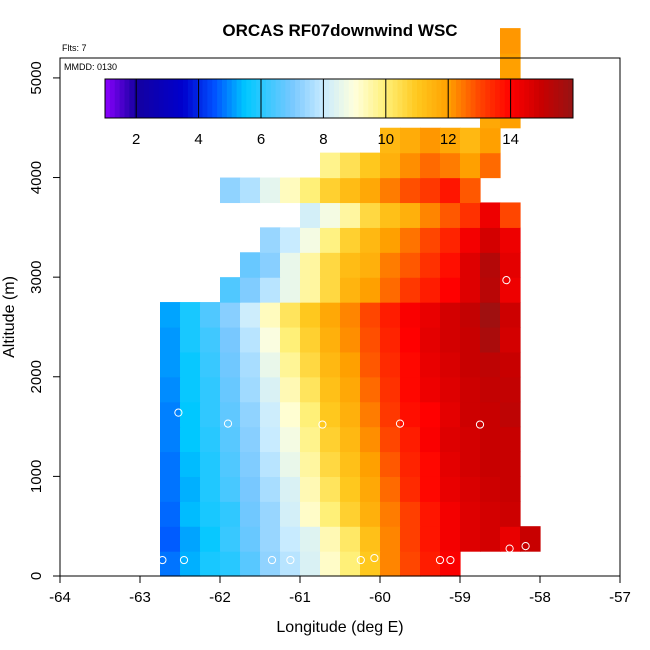 This screenshot has width=650, height=650. Describe the element at coordinates (36, 576) in the screenshot. I see `y-tick-label: 0` at that location.